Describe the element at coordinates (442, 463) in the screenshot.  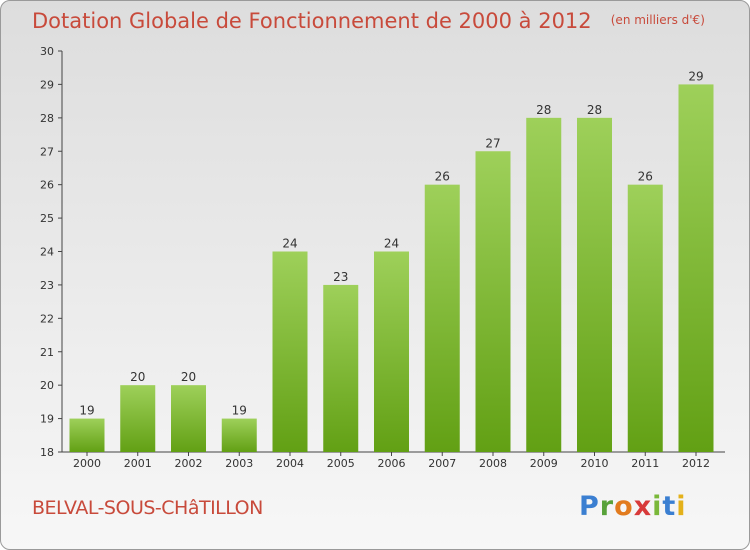
I see `x-tick-label: 2007` at that location.